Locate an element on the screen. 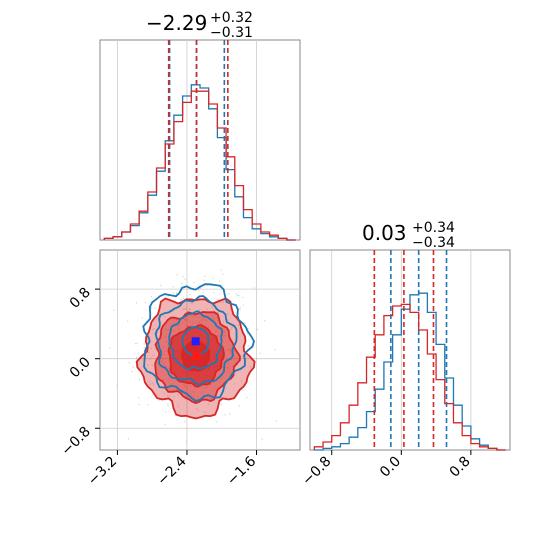 The height and width of the screenshot is (550, 550). panel-title-param2: 0.03 +0.34 −0.34 is located at coordinates (411, 234).